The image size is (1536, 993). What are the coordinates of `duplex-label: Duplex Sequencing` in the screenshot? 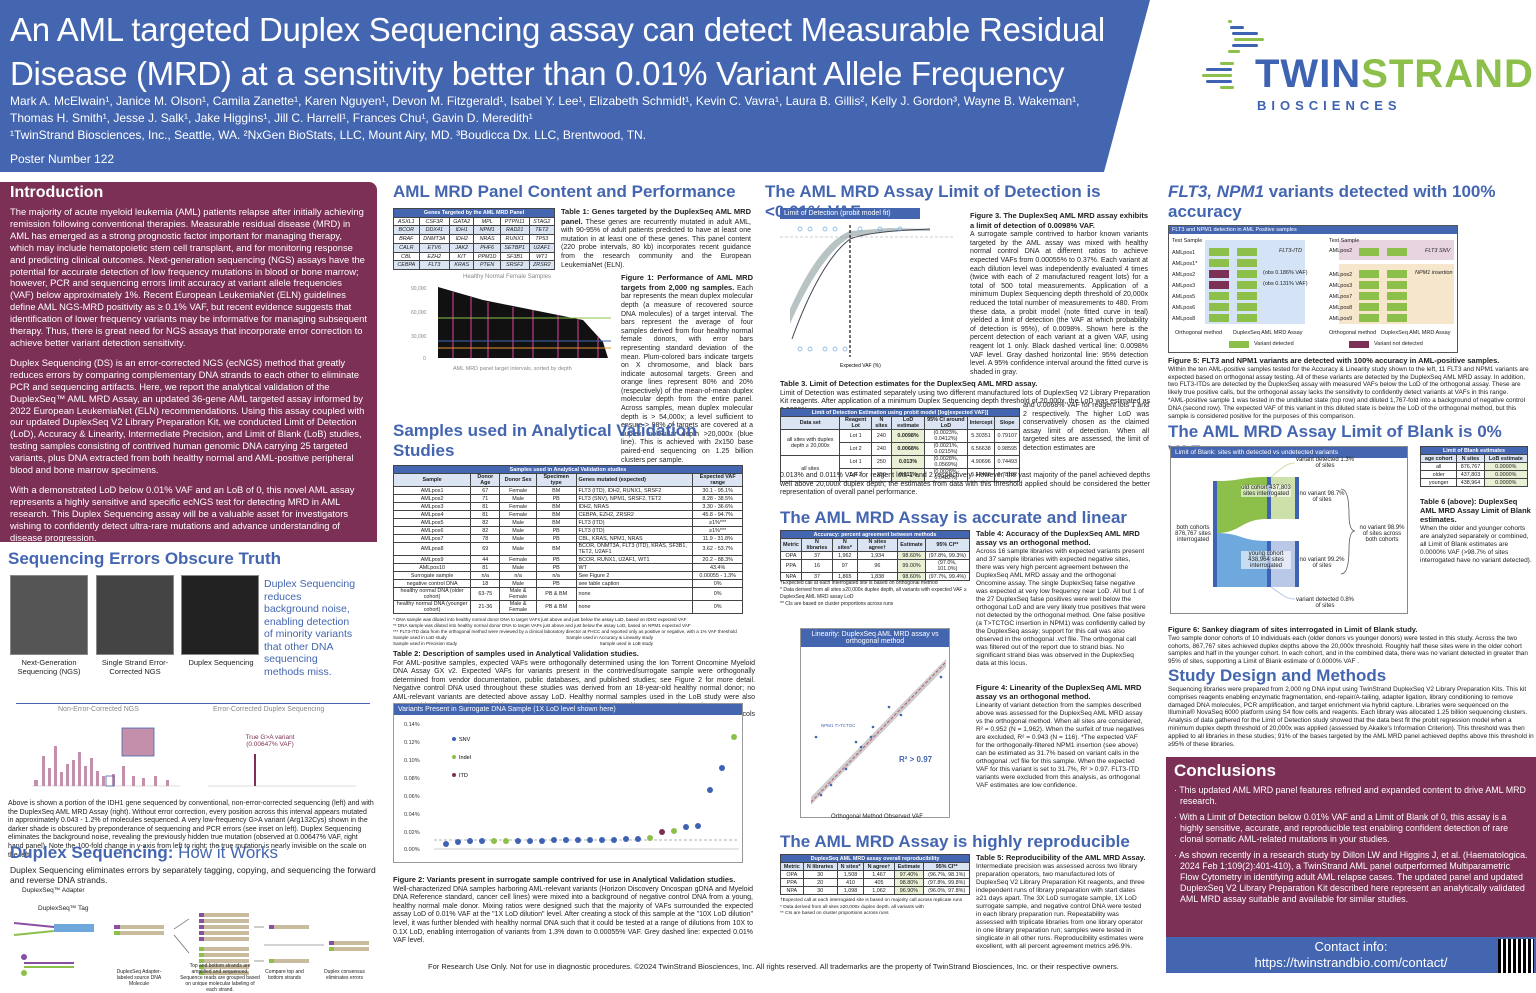 It's located at (221, 662).